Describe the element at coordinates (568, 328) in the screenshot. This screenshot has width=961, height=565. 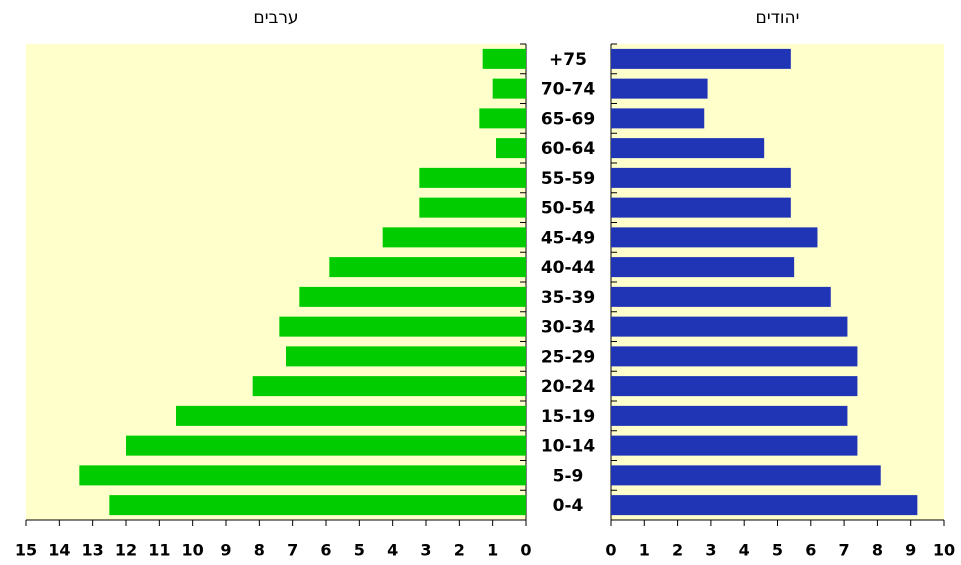
I see `category-label: 30-34` at that location.